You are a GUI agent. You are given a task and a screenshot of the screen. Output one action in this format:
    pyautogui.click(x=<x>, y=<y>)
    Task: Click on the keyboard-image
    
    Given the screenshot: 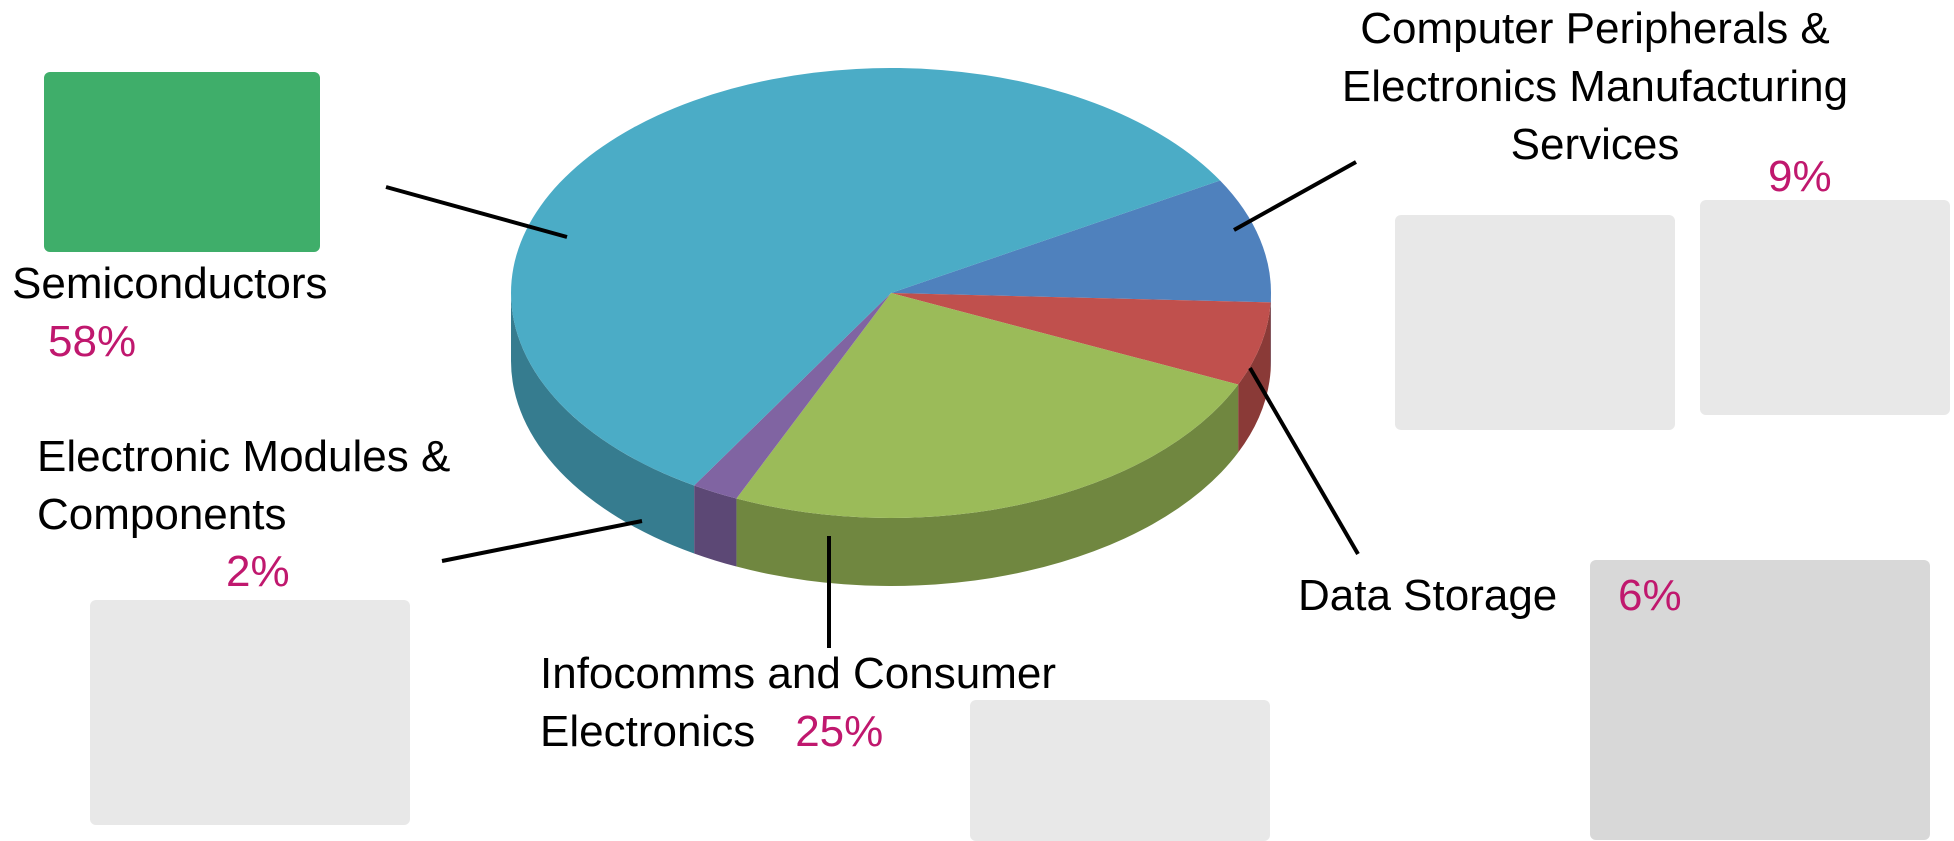 What is the action you would take?
    pyautogui.click(x=1825, y=307)
    